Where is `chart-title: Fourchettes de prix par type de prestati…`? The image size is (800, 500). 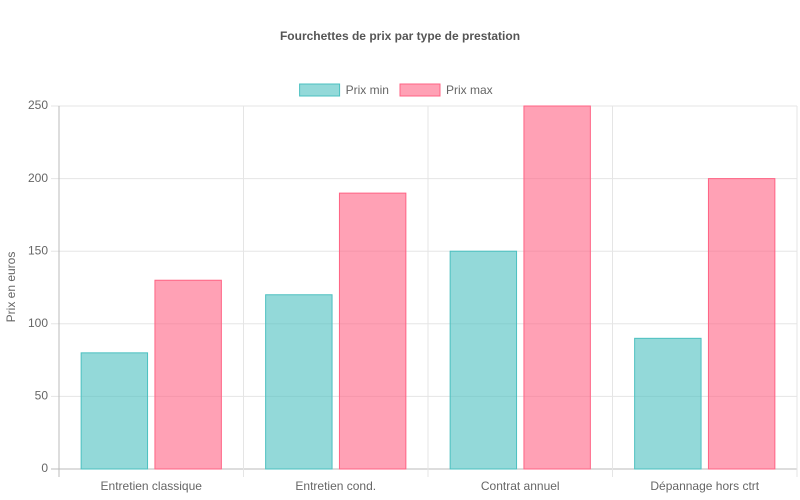 chart-title: Fourchettes de prix par type de prestati… is located at coordinates (400, 36).